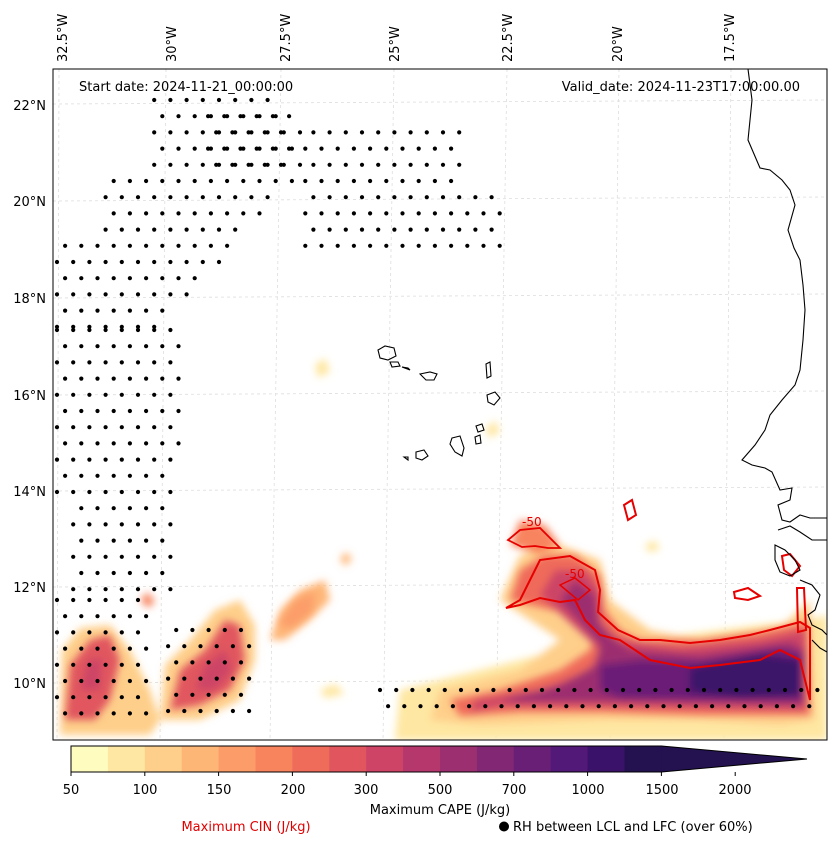 This screenshot has width=837, height=845. What do you see at coordinates (514, 790) in the screenshot?
I see `colorbar-tick: 700` at bounding box center [514, 790].